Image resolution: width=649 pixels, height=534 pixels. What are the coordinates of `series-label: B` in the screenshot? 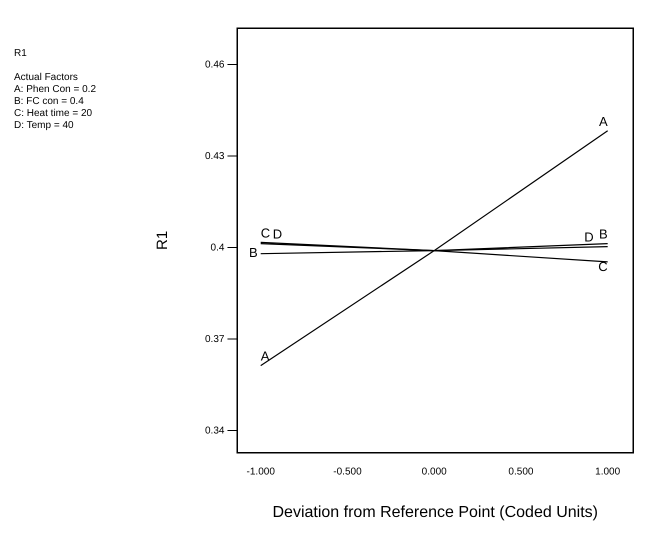 It's located at (603, 234).